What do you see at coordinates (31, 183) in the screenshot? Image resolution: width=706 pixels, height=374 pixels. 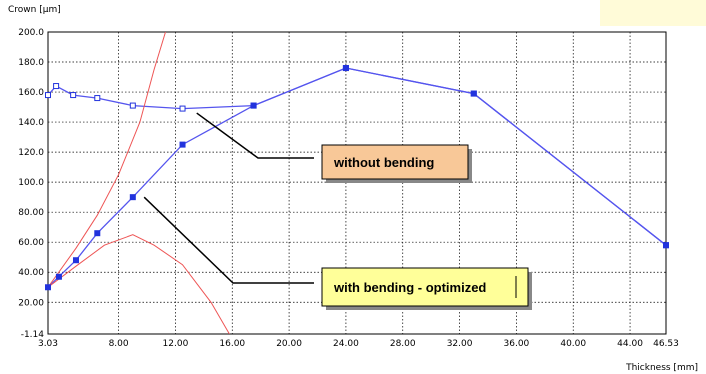 I see `y-tick-label: 100.0` at bounding box center [31, 183].